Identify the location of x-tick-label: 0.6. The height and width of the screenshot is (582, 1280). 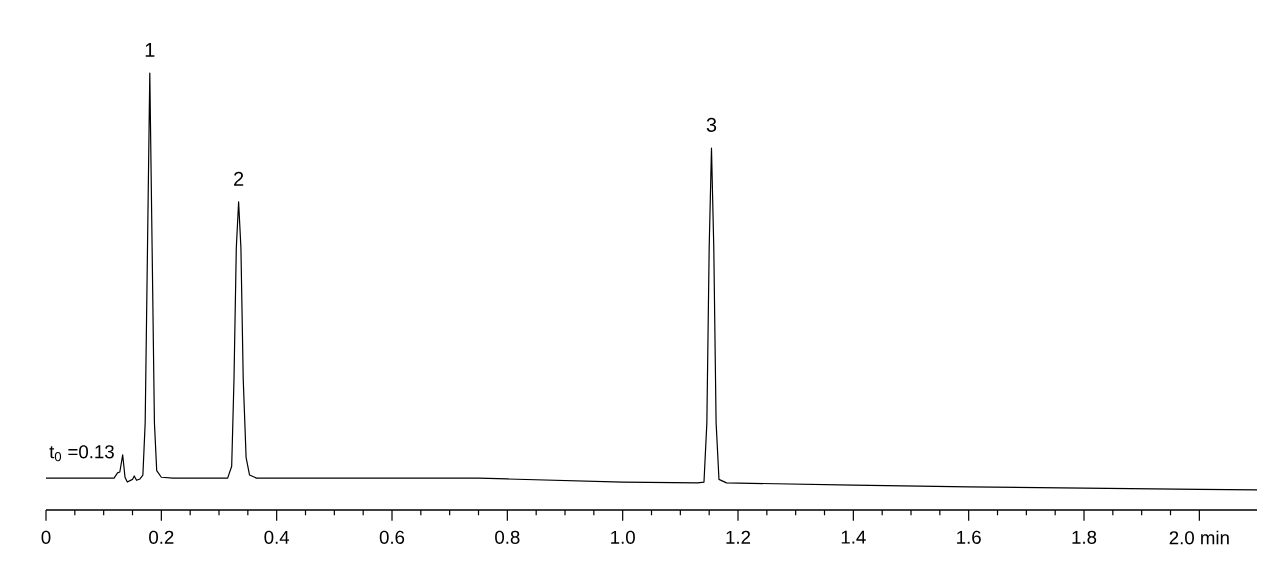
(392, 537).